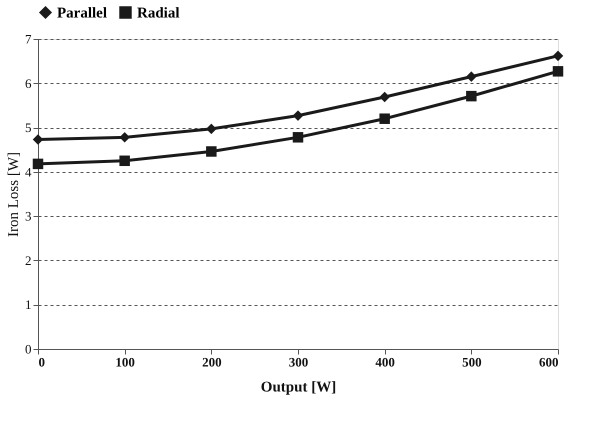  I want to click on x-tick-label: 0, so click(41, 362).